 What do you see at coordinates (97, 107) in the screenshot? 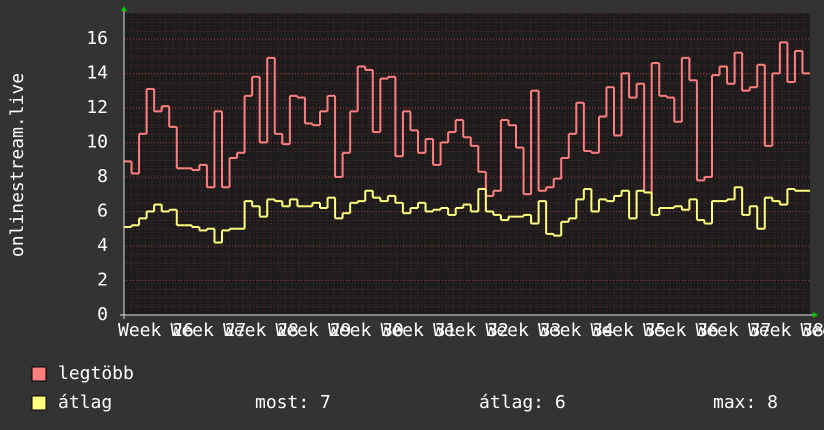
I see `y-tick-label: 12` at bounding box center [97, 107].